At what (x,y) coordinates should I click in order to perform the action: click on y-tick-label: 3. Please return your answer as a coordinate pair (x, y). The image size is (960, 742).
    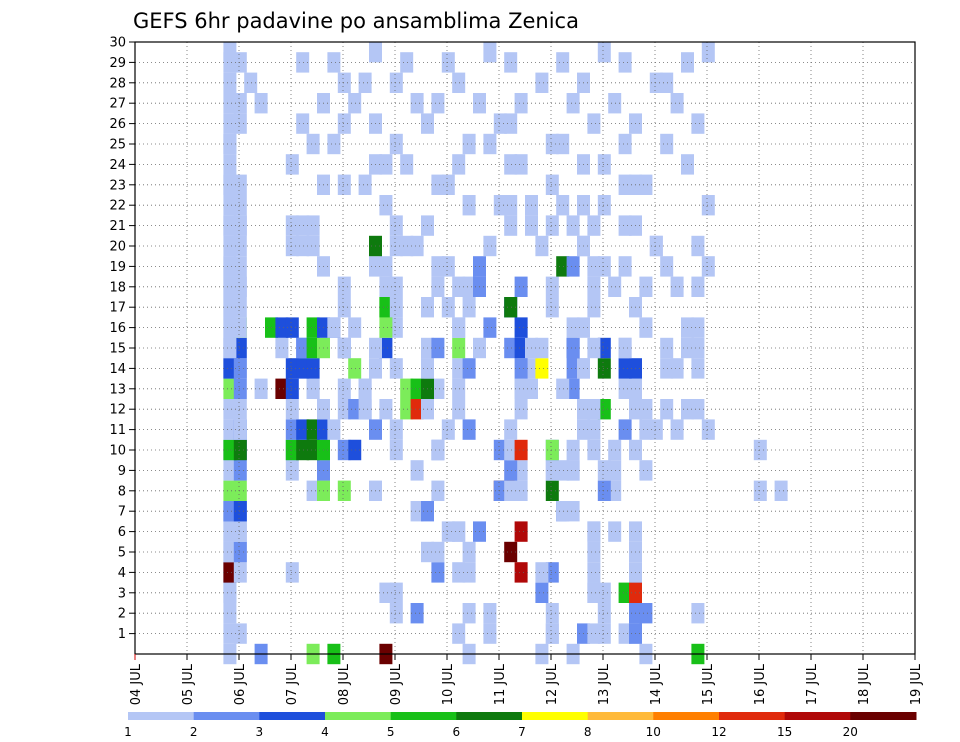
    Looking at the image, I should click on (122, 593).